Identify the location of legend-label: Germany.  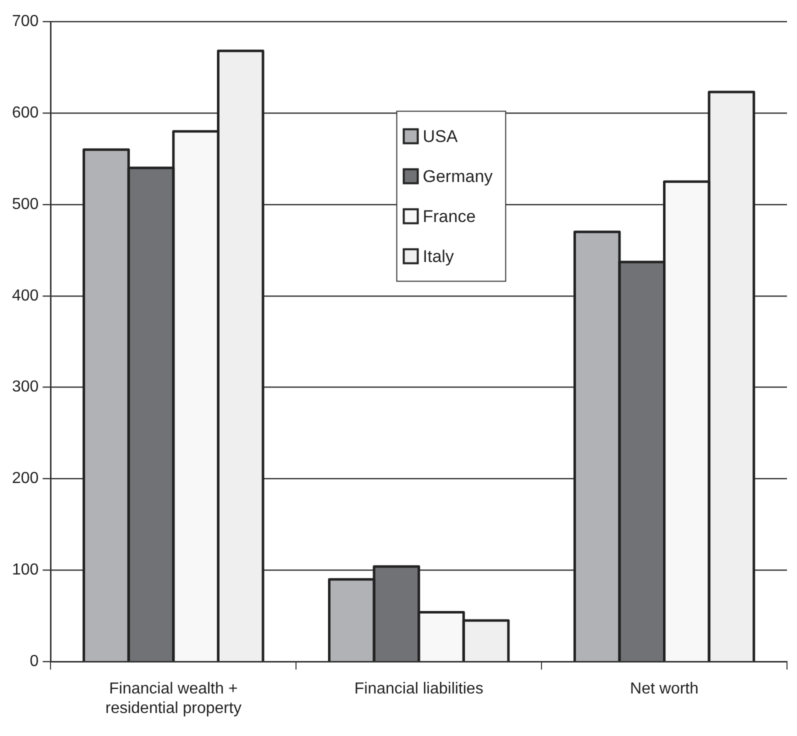
(458, 176).